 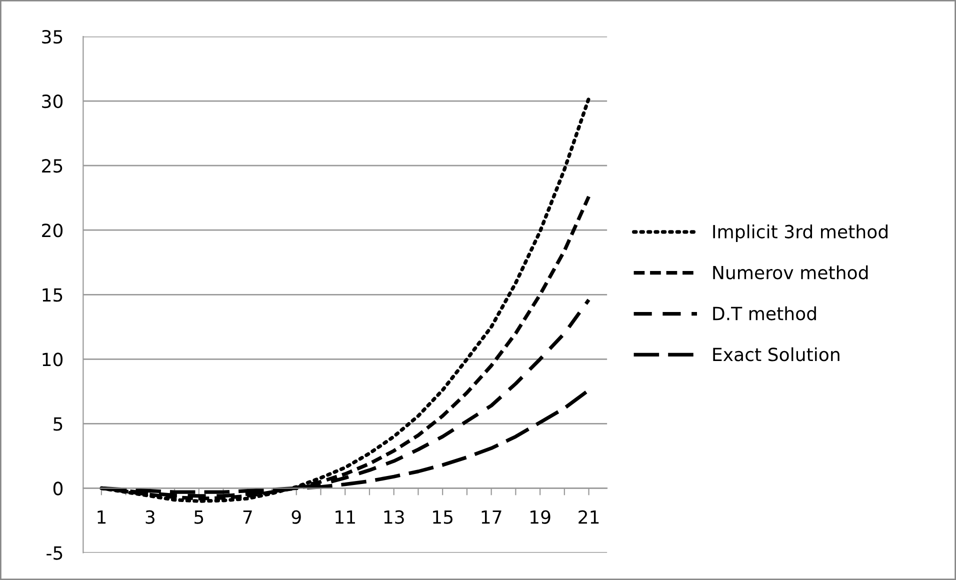 I want to click on y-tick-label: 25, so click(x=52, y=166).